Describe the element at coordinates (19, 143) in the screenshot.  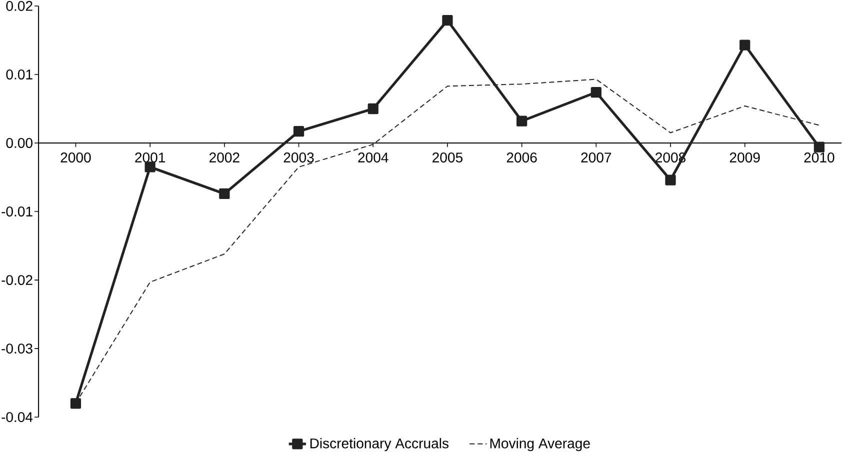
I see `y-tick-label: 0.00` at that location.